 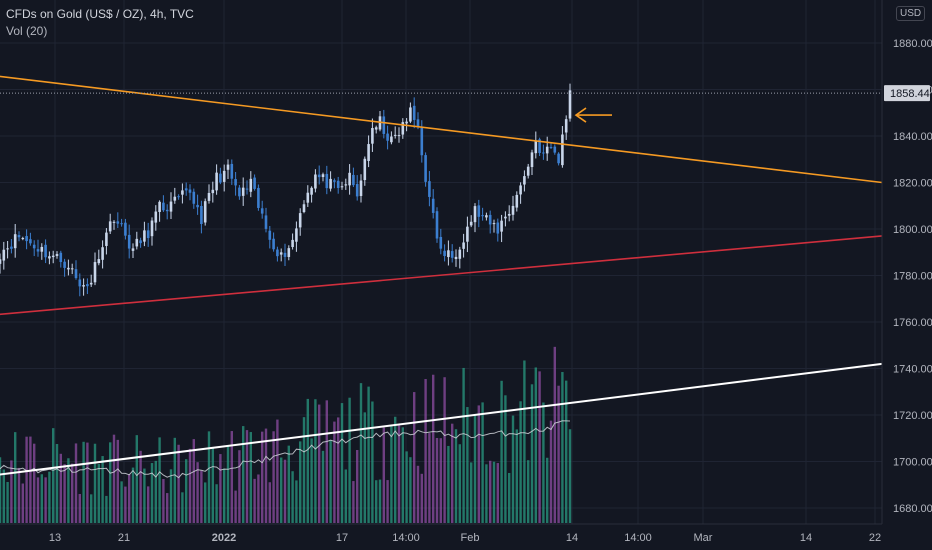 What do you see at coordinates (912, 44) in the screenshot?
I see `y-tick-label: 1880.00` at bounding box center [912, 44].